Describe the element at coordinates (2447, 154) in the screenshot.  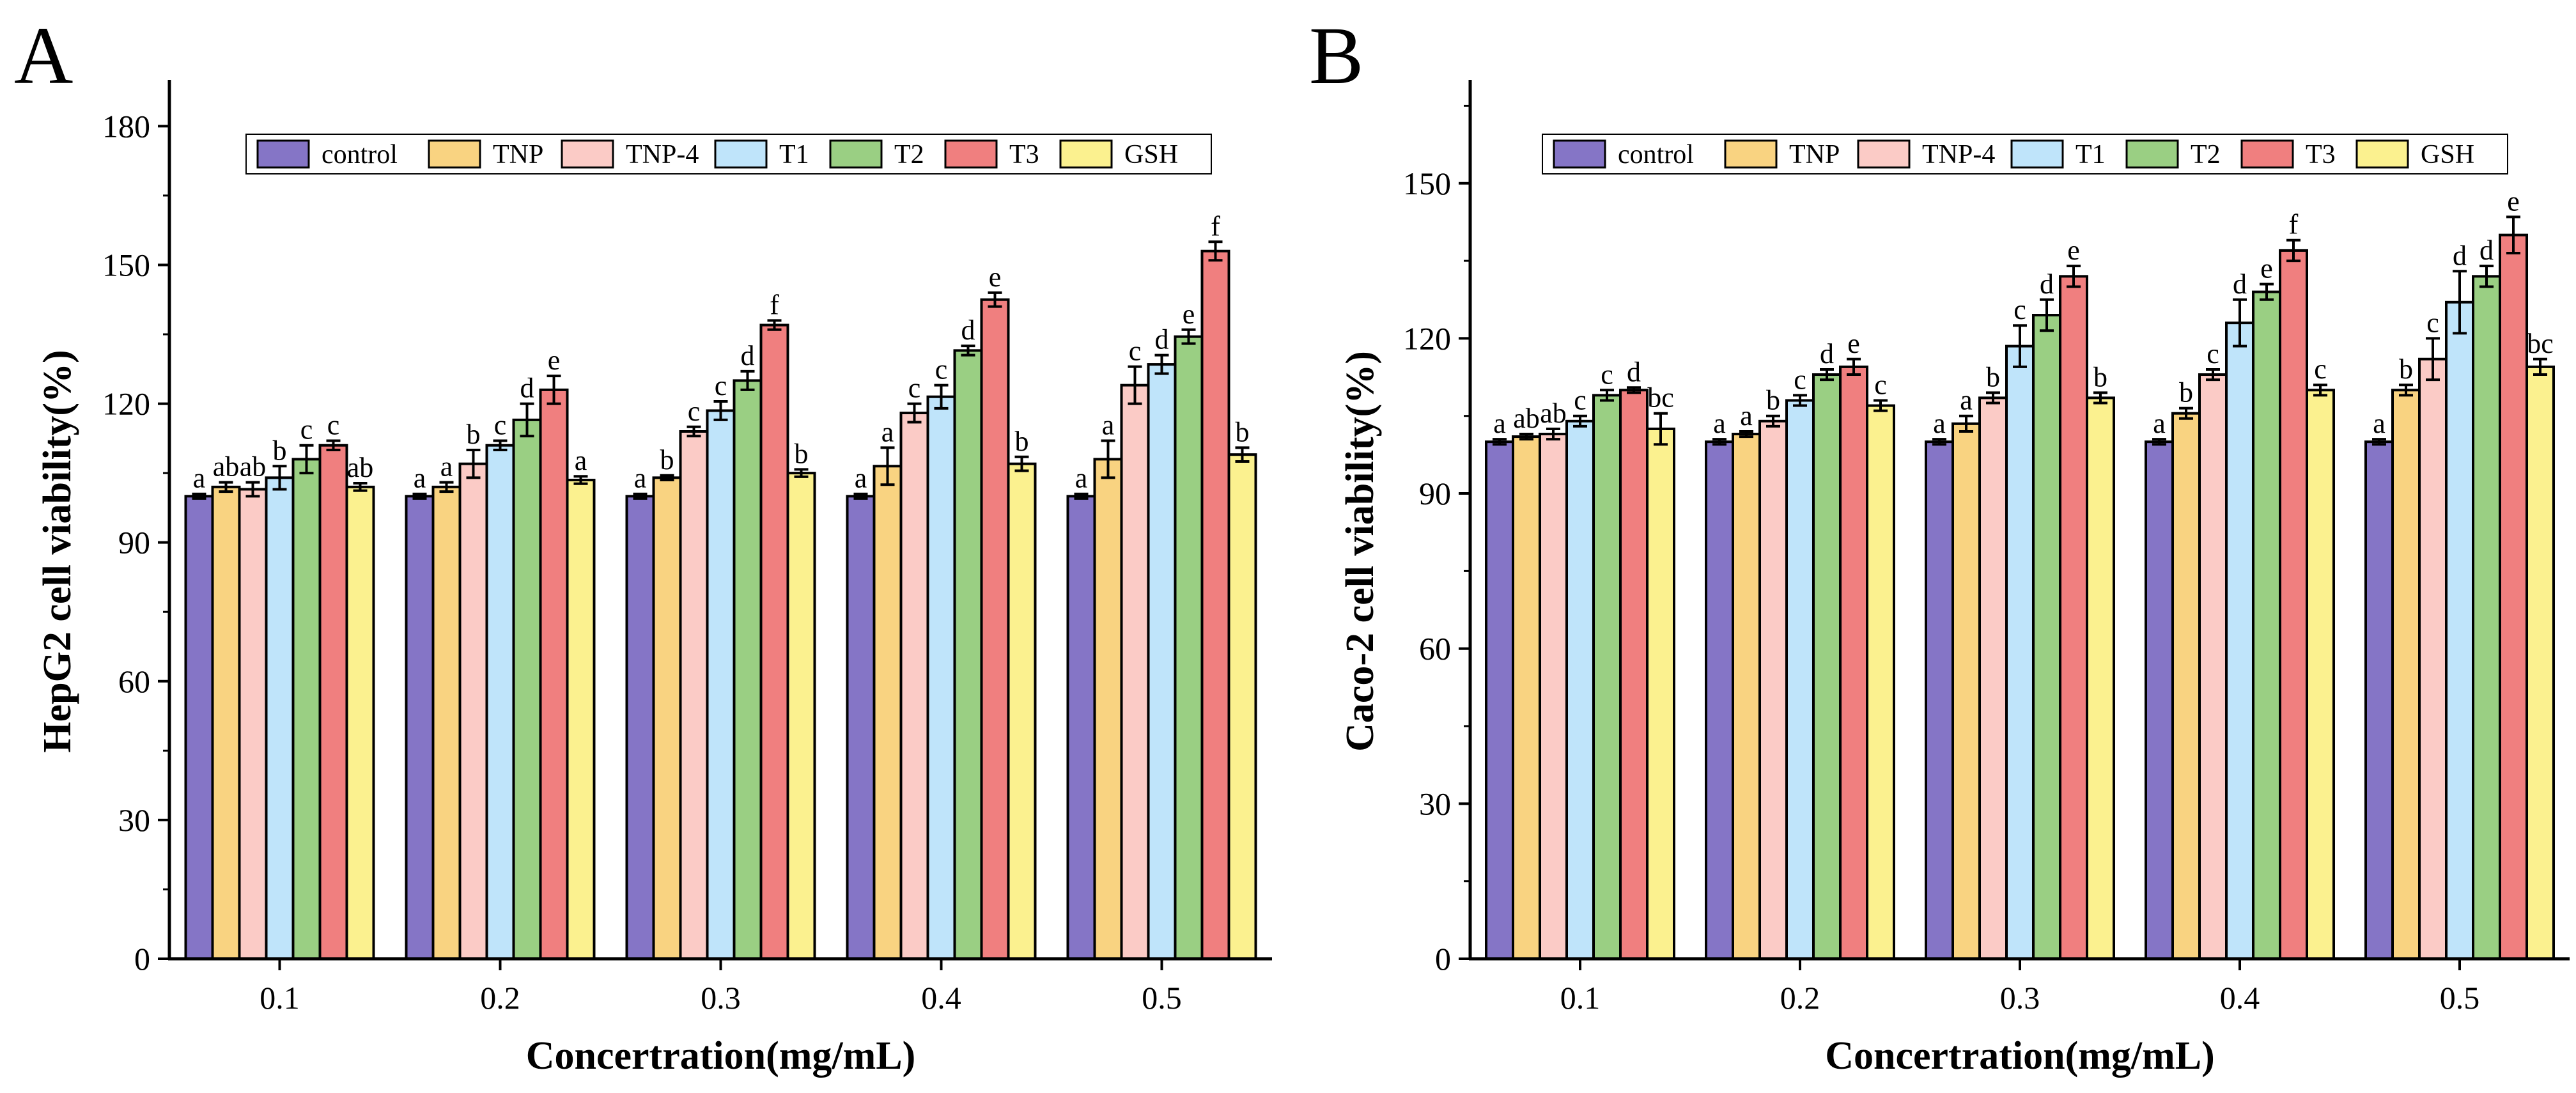
I see `legend-label: GSH` at that location.